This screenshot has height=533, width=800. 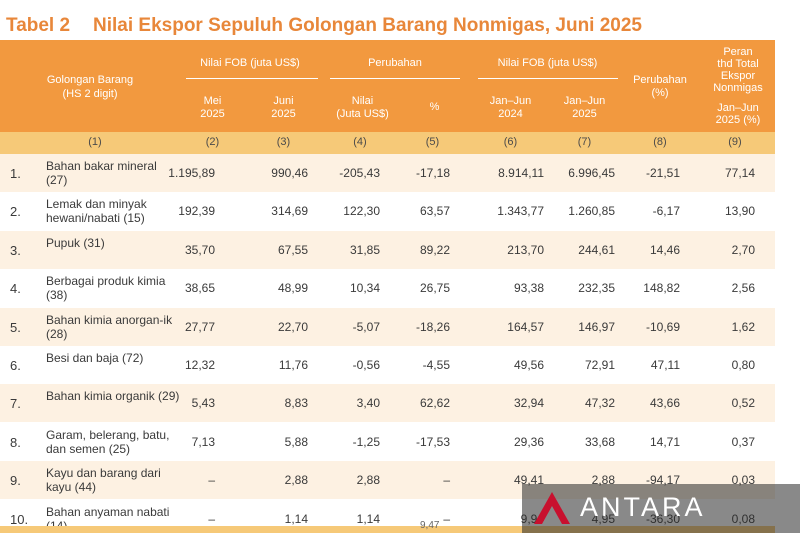 I want to click on row-number: 5., so click(x=15, y=327).